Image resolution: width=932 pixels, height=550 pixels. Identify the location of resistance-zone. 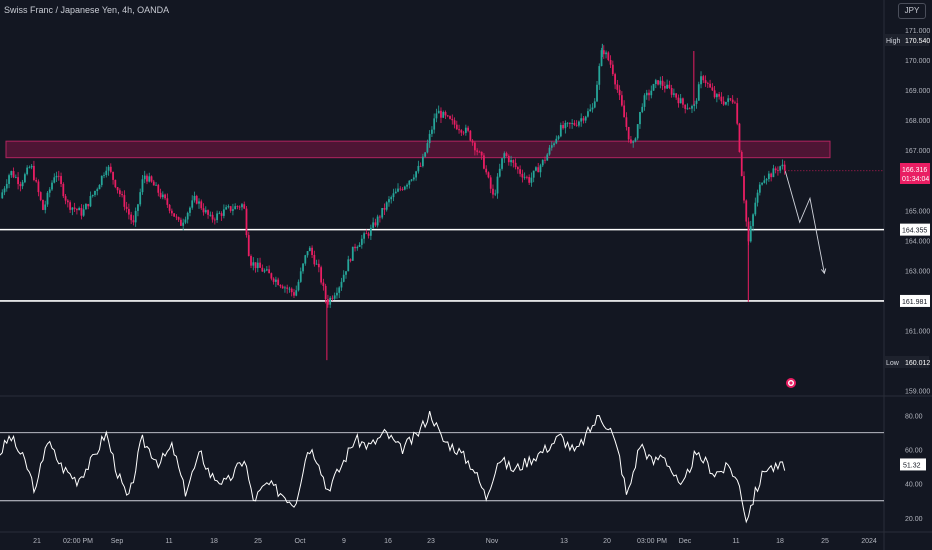
(418, 149).